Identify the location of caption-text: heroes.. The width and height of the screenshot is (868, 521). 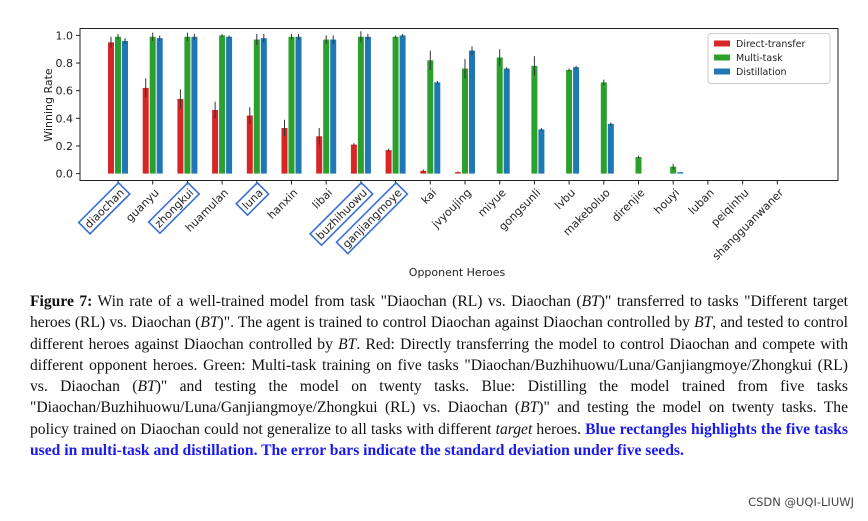
(559, 429).